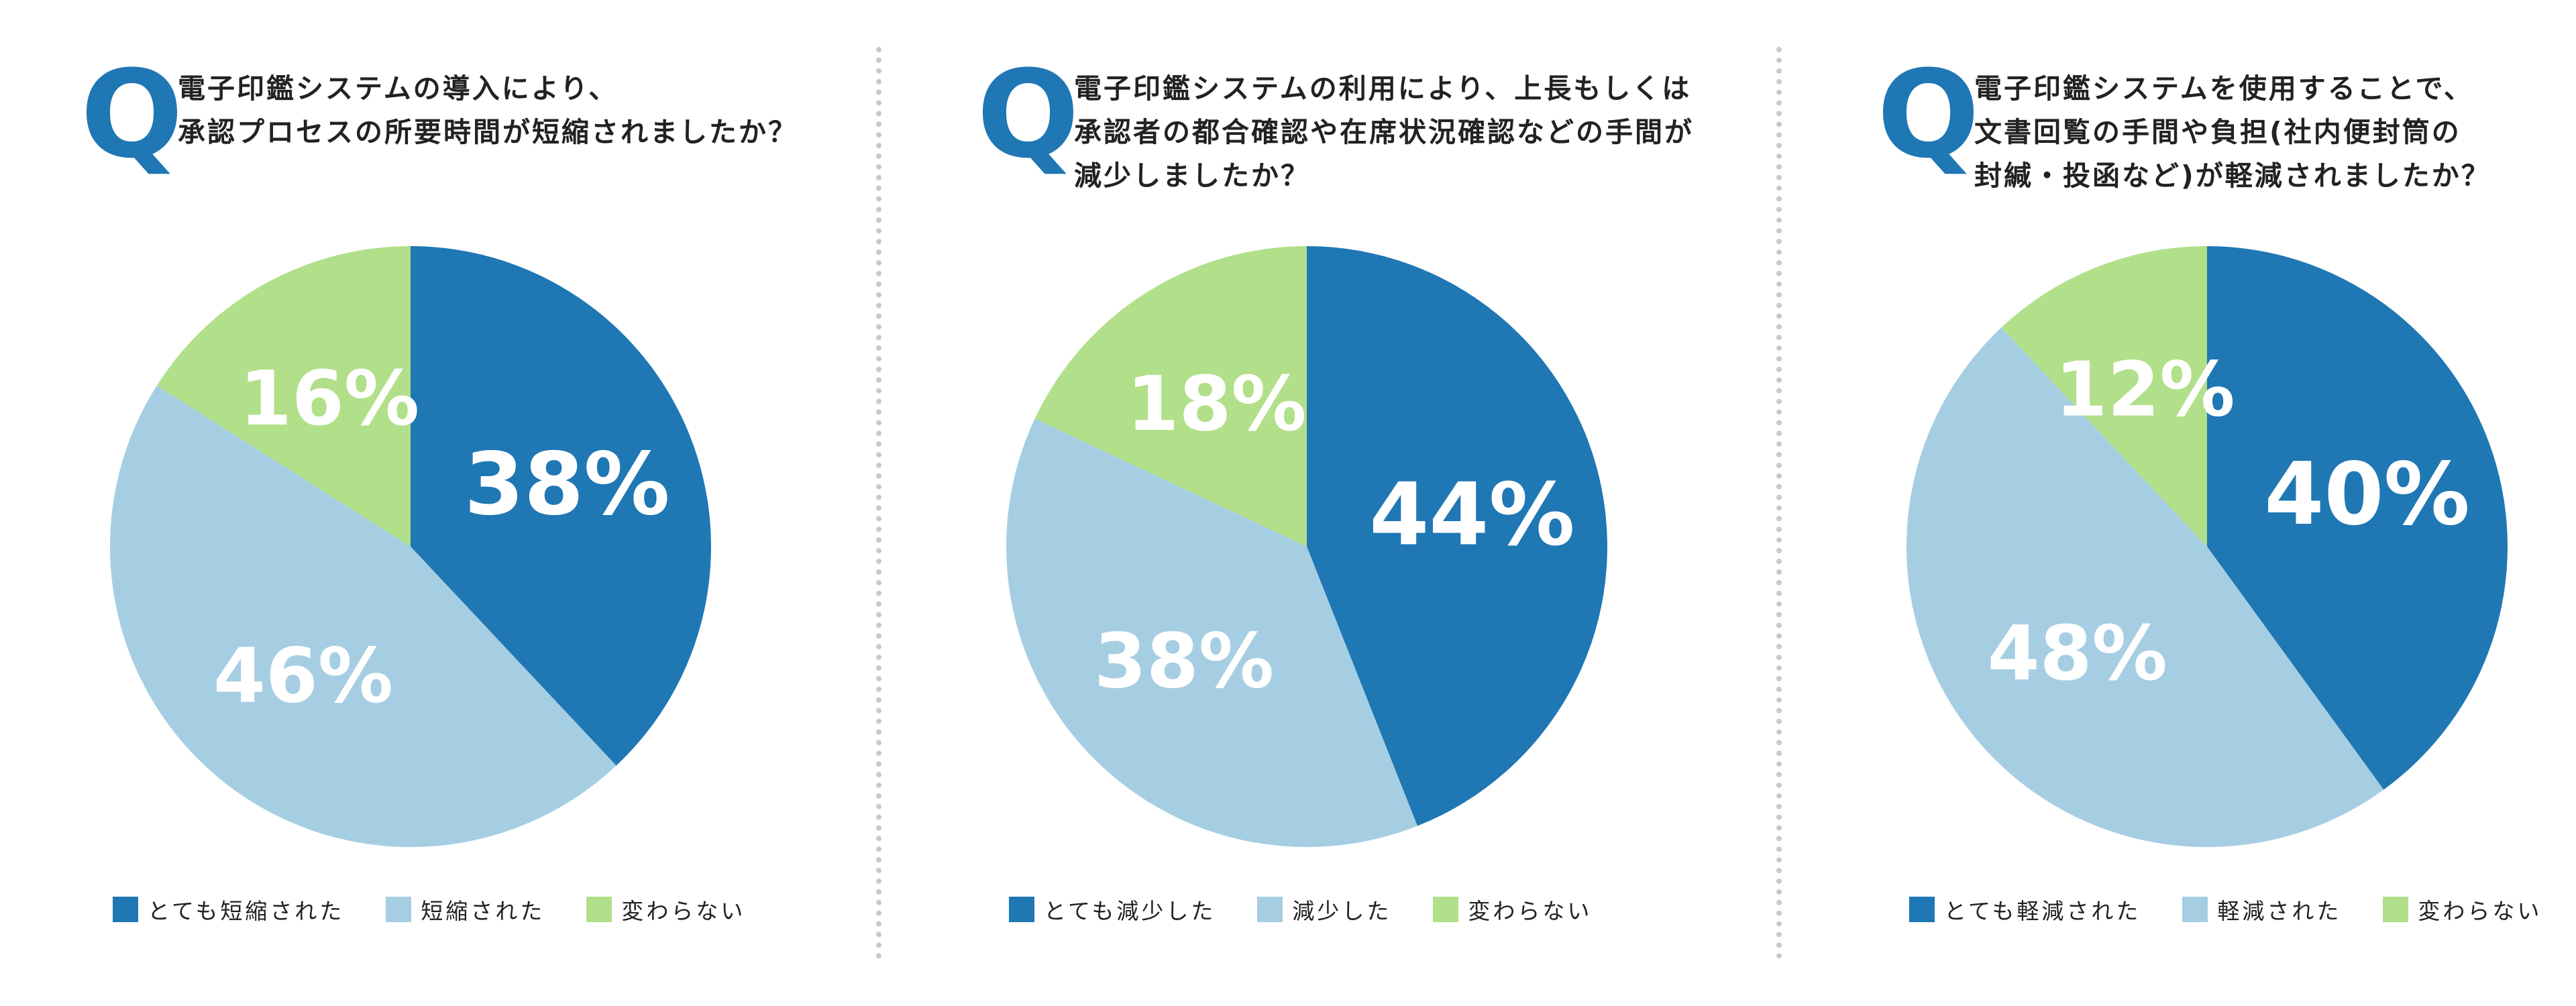  I want to click on slice-label: 12%, so click(2145, 390).